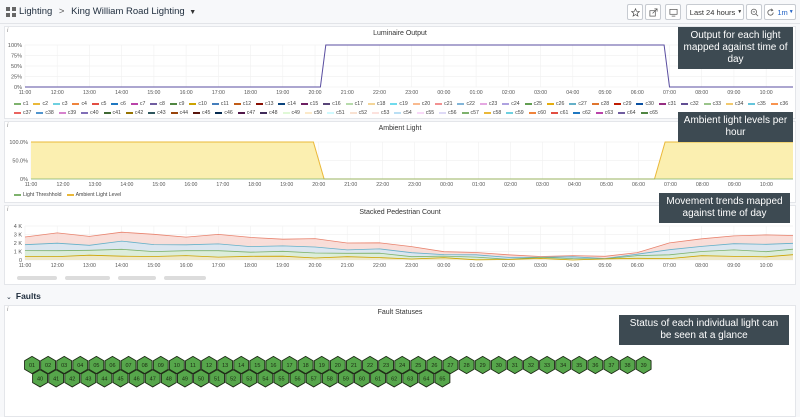 Image resolution: width=800 pixels, height=417 pixels. I want to click on fault-hex: 58, so click(329, 378).